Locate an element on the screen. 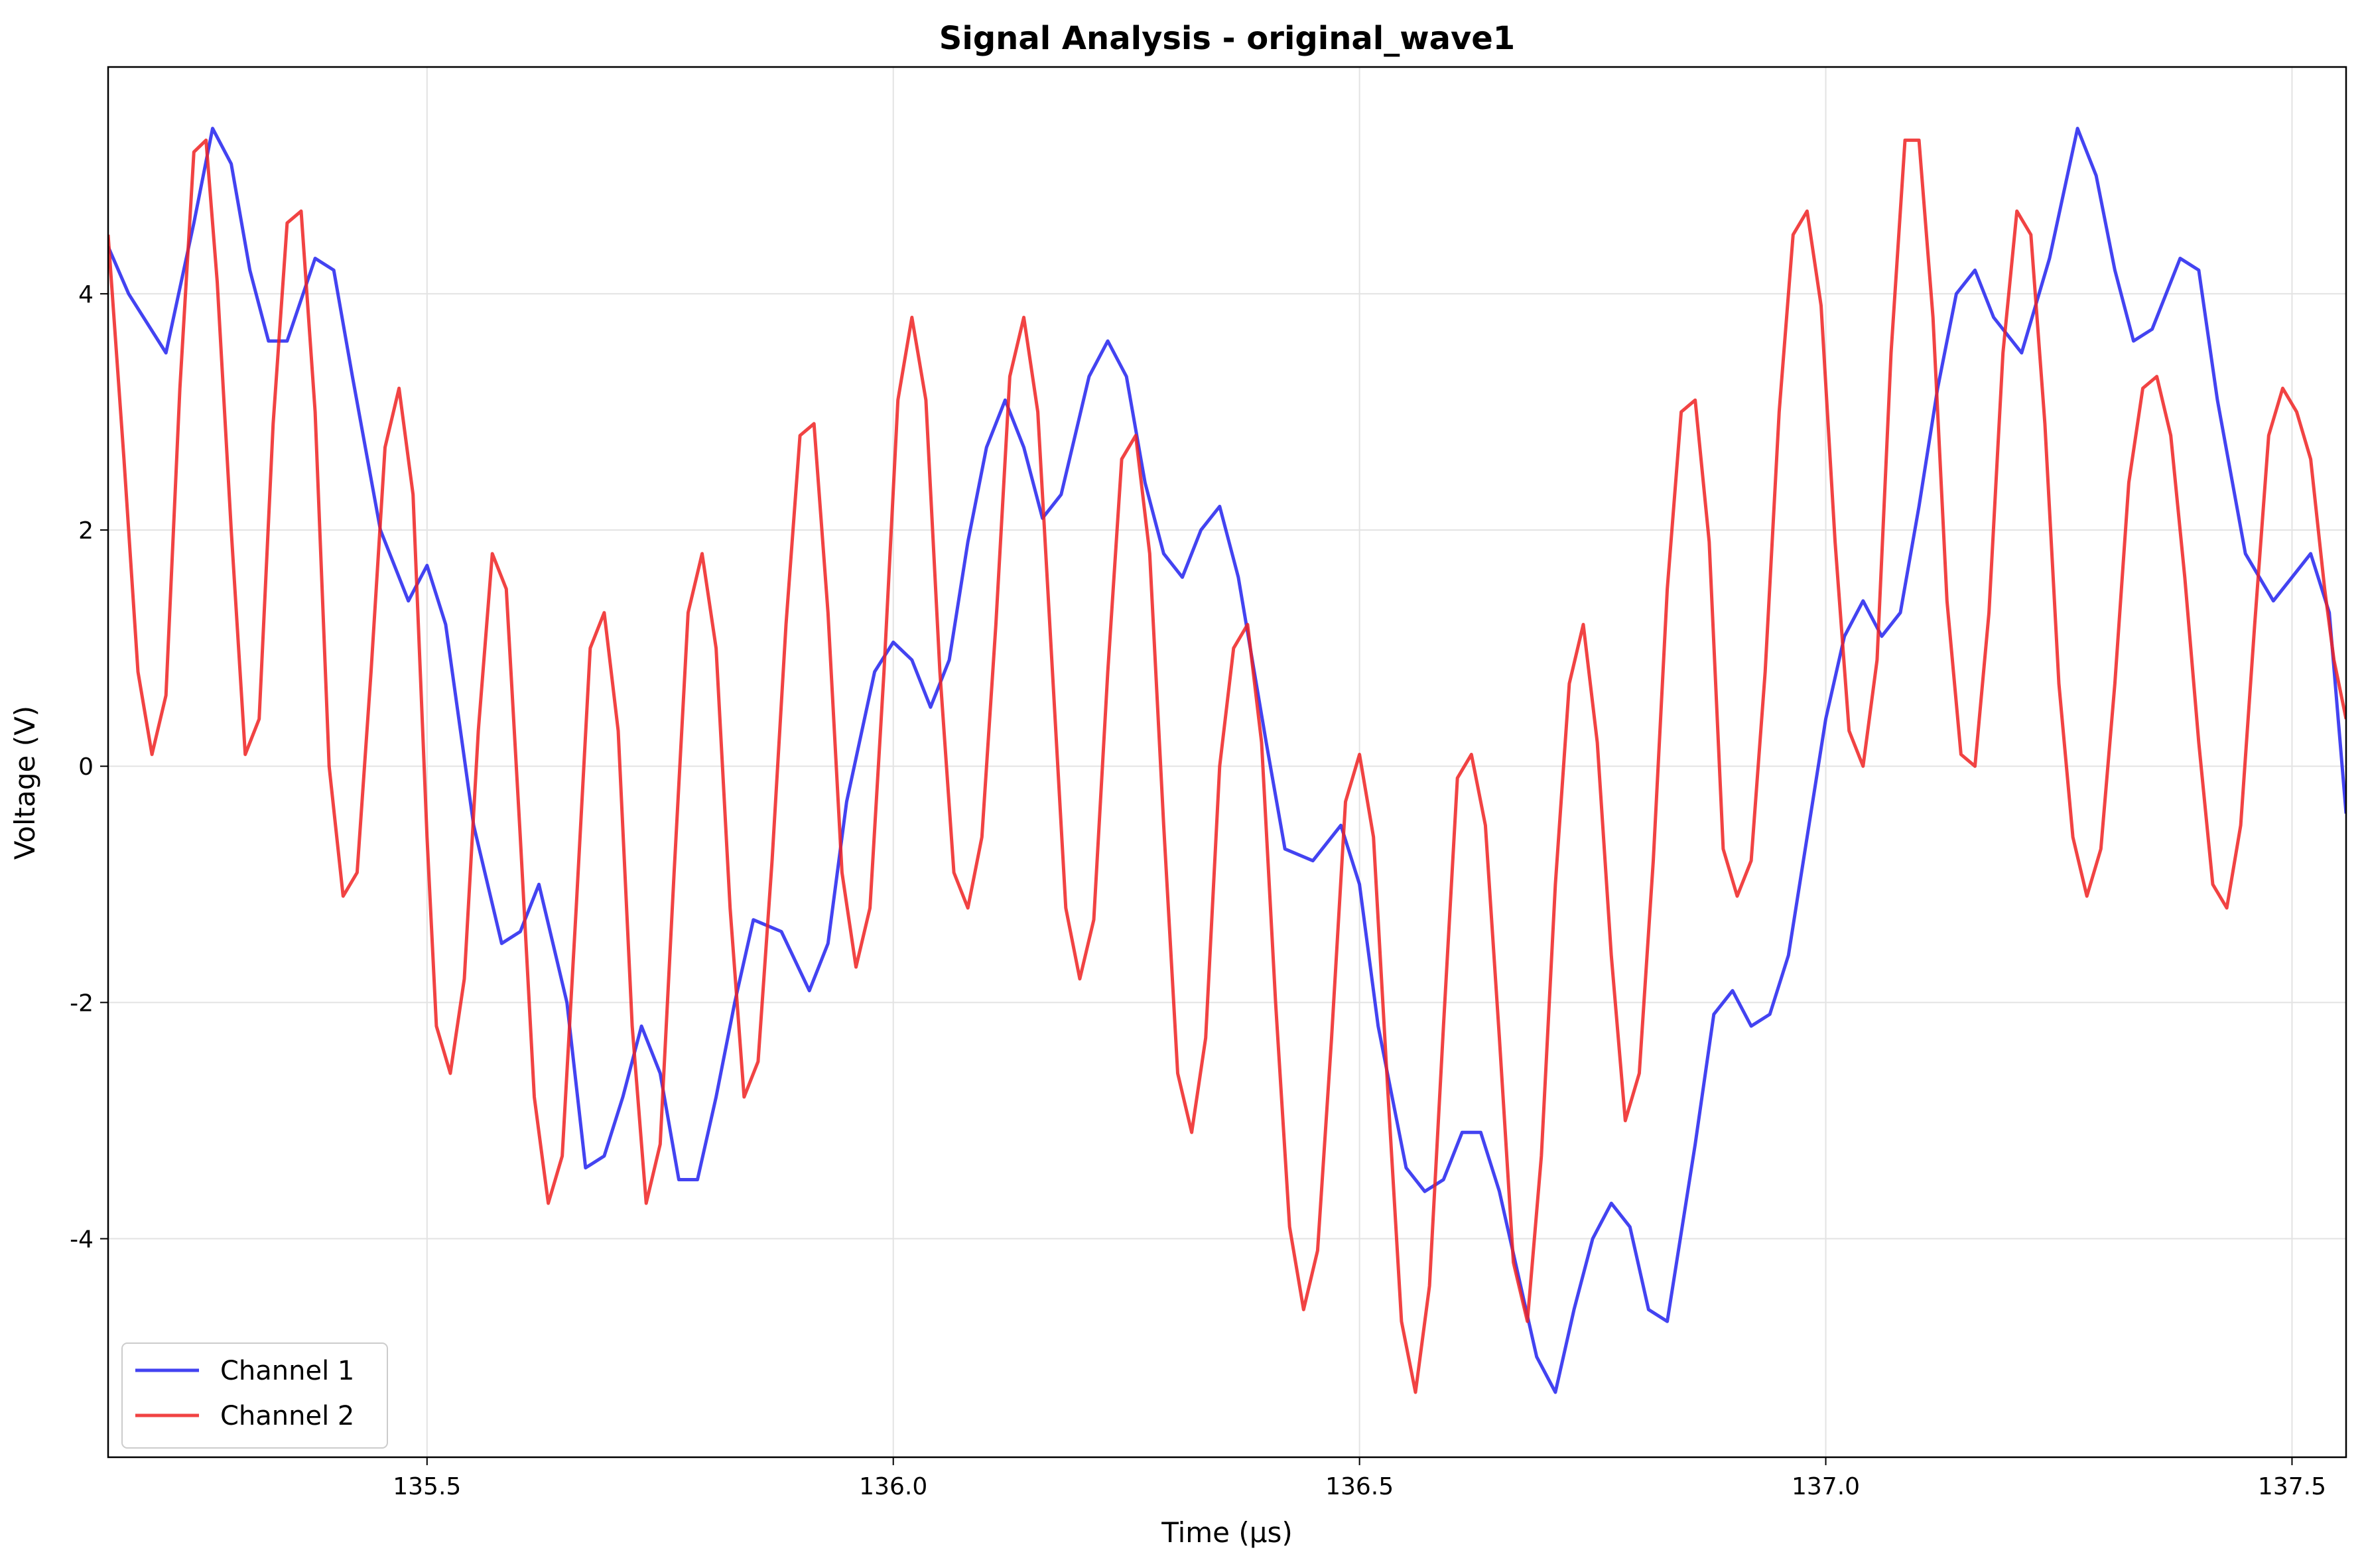 The image size is (2364, 1568). y-tick-label: -4 is located at coordinates (82, 1240).